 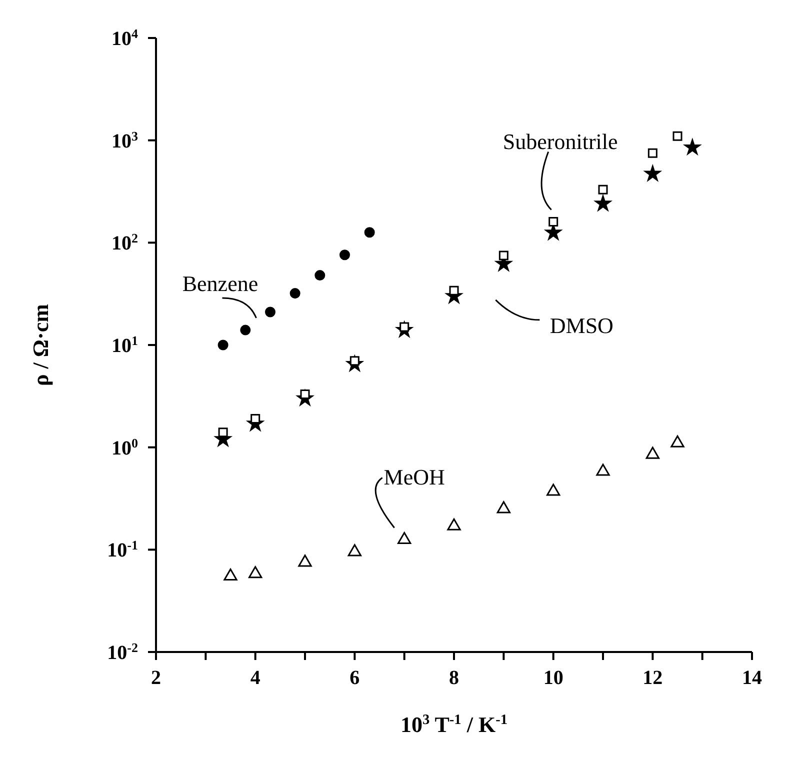 What do you see at coordinates (122, 549) in the screenshot?
I see `y-tick-label: 10$^{-1}$` at bounding box center [122, 549].